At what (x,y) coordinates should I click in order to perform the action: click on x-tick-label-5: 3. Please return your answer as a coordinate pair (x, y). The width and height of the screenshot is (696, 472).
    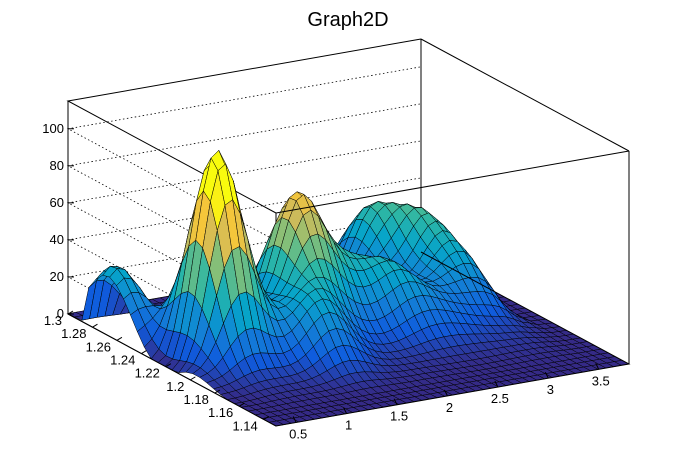
    Looking at the image, I should click on (550, 389).